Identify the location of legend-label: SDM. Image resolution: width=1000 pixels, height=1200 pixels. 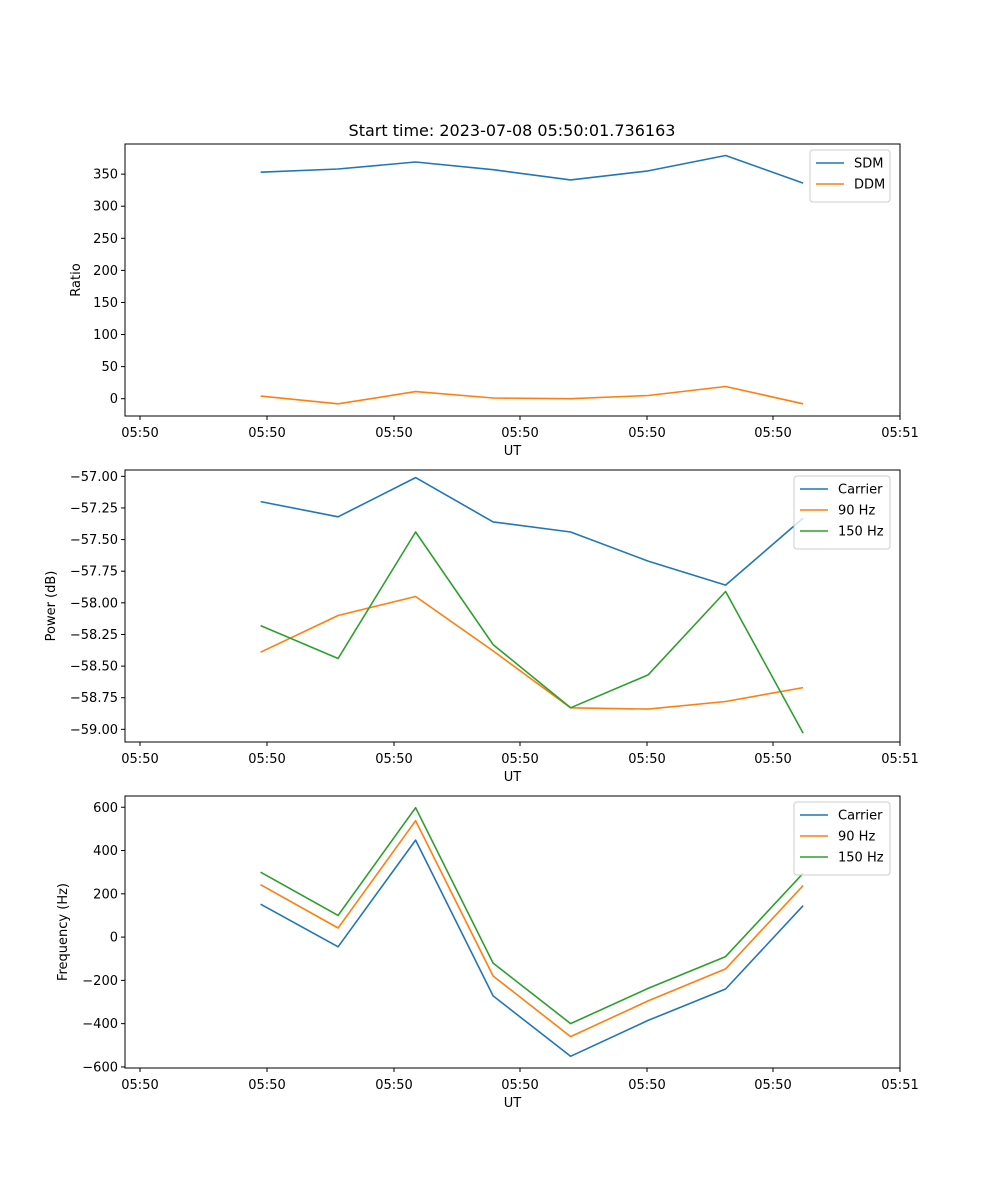
(868, 164).